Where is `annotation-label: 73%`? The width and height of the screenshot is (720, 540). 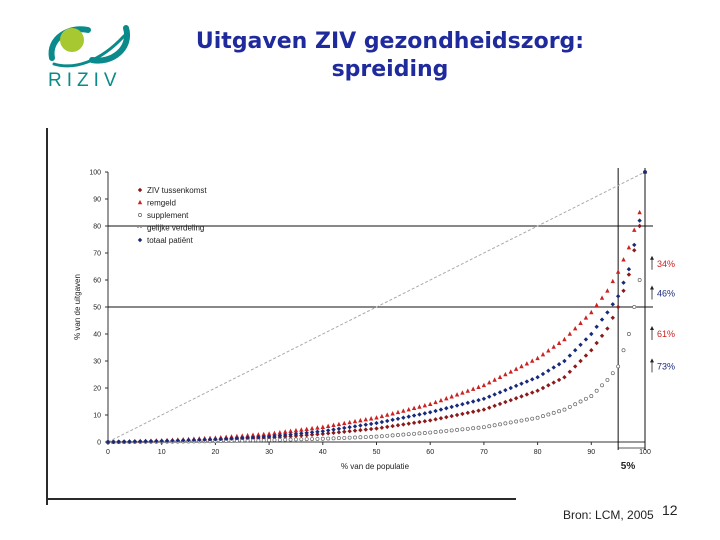 annotation-label: 73% is located at coordinates (666, 366).